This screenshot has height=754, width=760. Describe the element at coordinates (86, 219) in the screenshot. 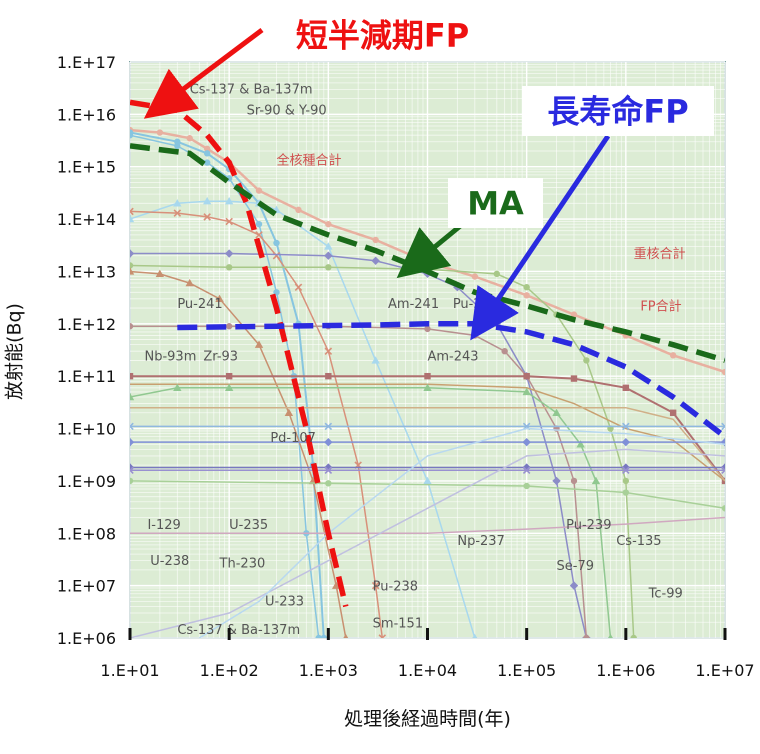

I see `y-tick-label: 1.E+14` at that location.